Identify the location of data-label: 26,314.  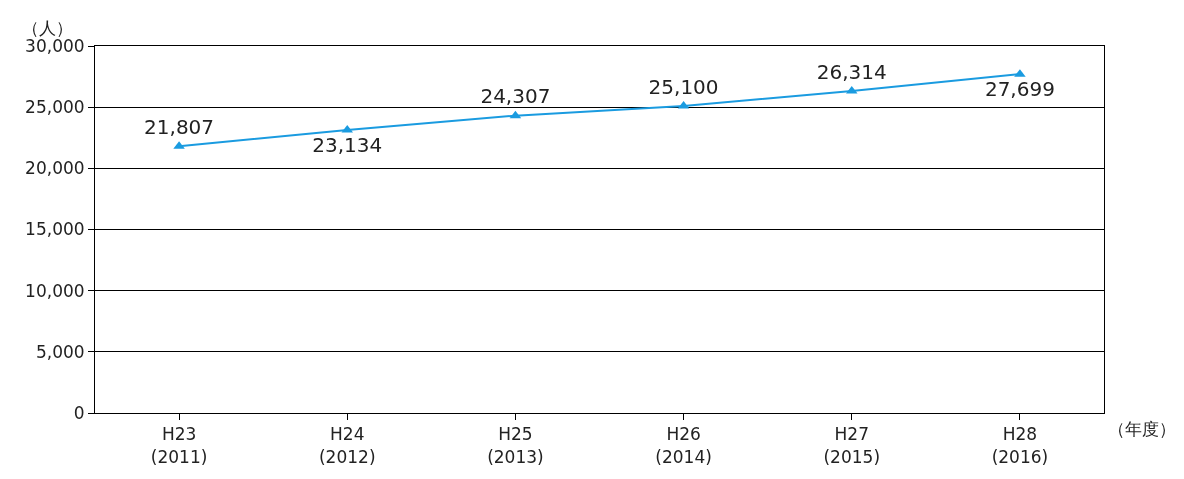
(851, 71).